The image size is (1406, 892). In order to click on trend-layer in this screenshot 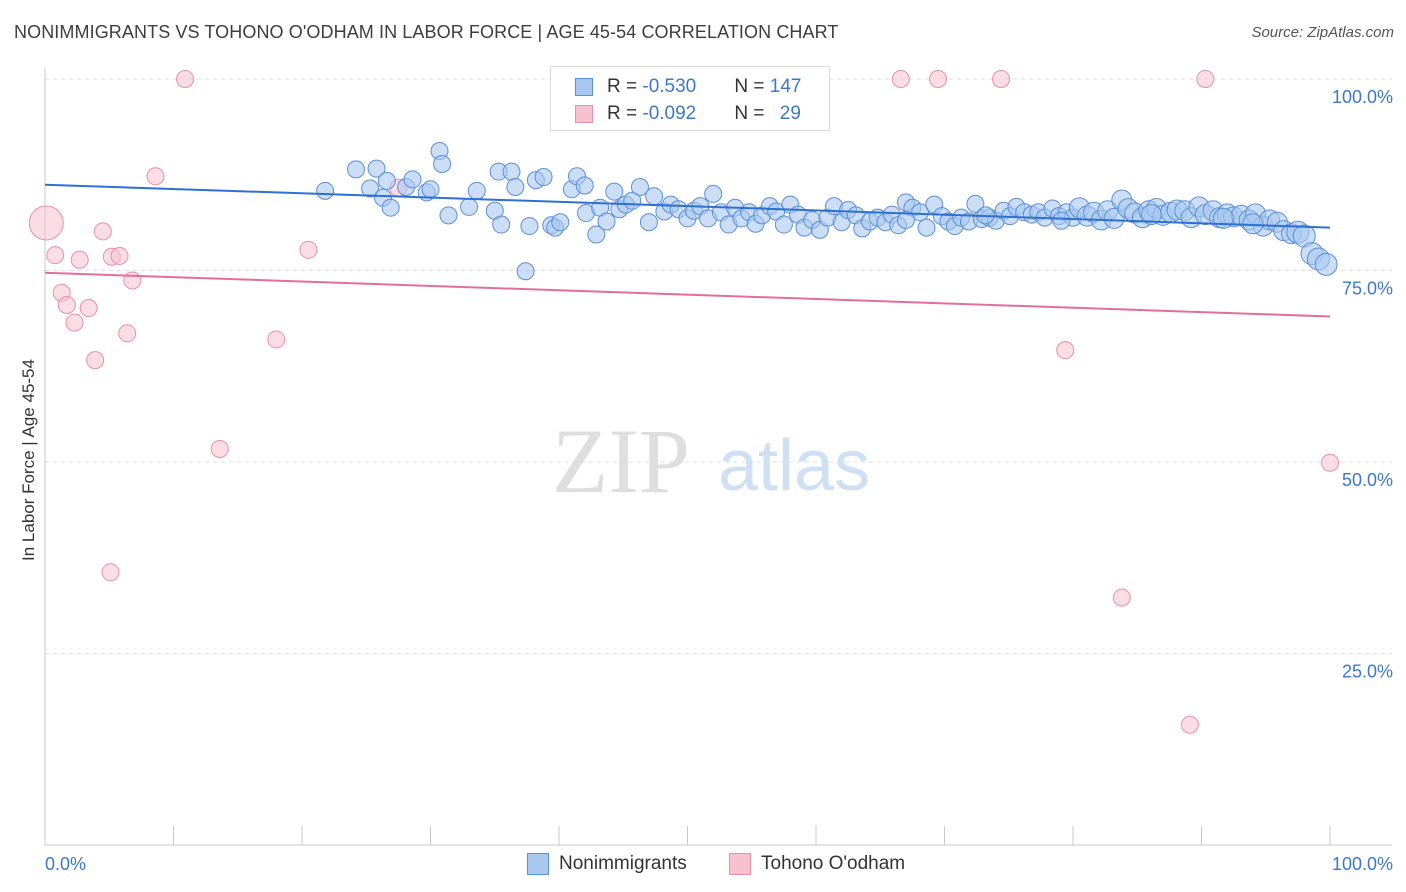, I will do `click(687, 250)`.